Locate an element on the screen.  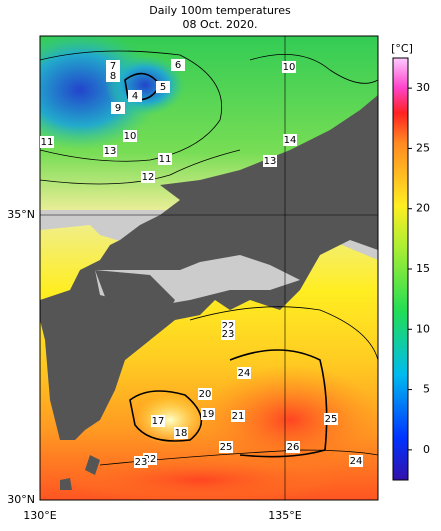
contour-label: 4 is located at coordinates (135, 96).